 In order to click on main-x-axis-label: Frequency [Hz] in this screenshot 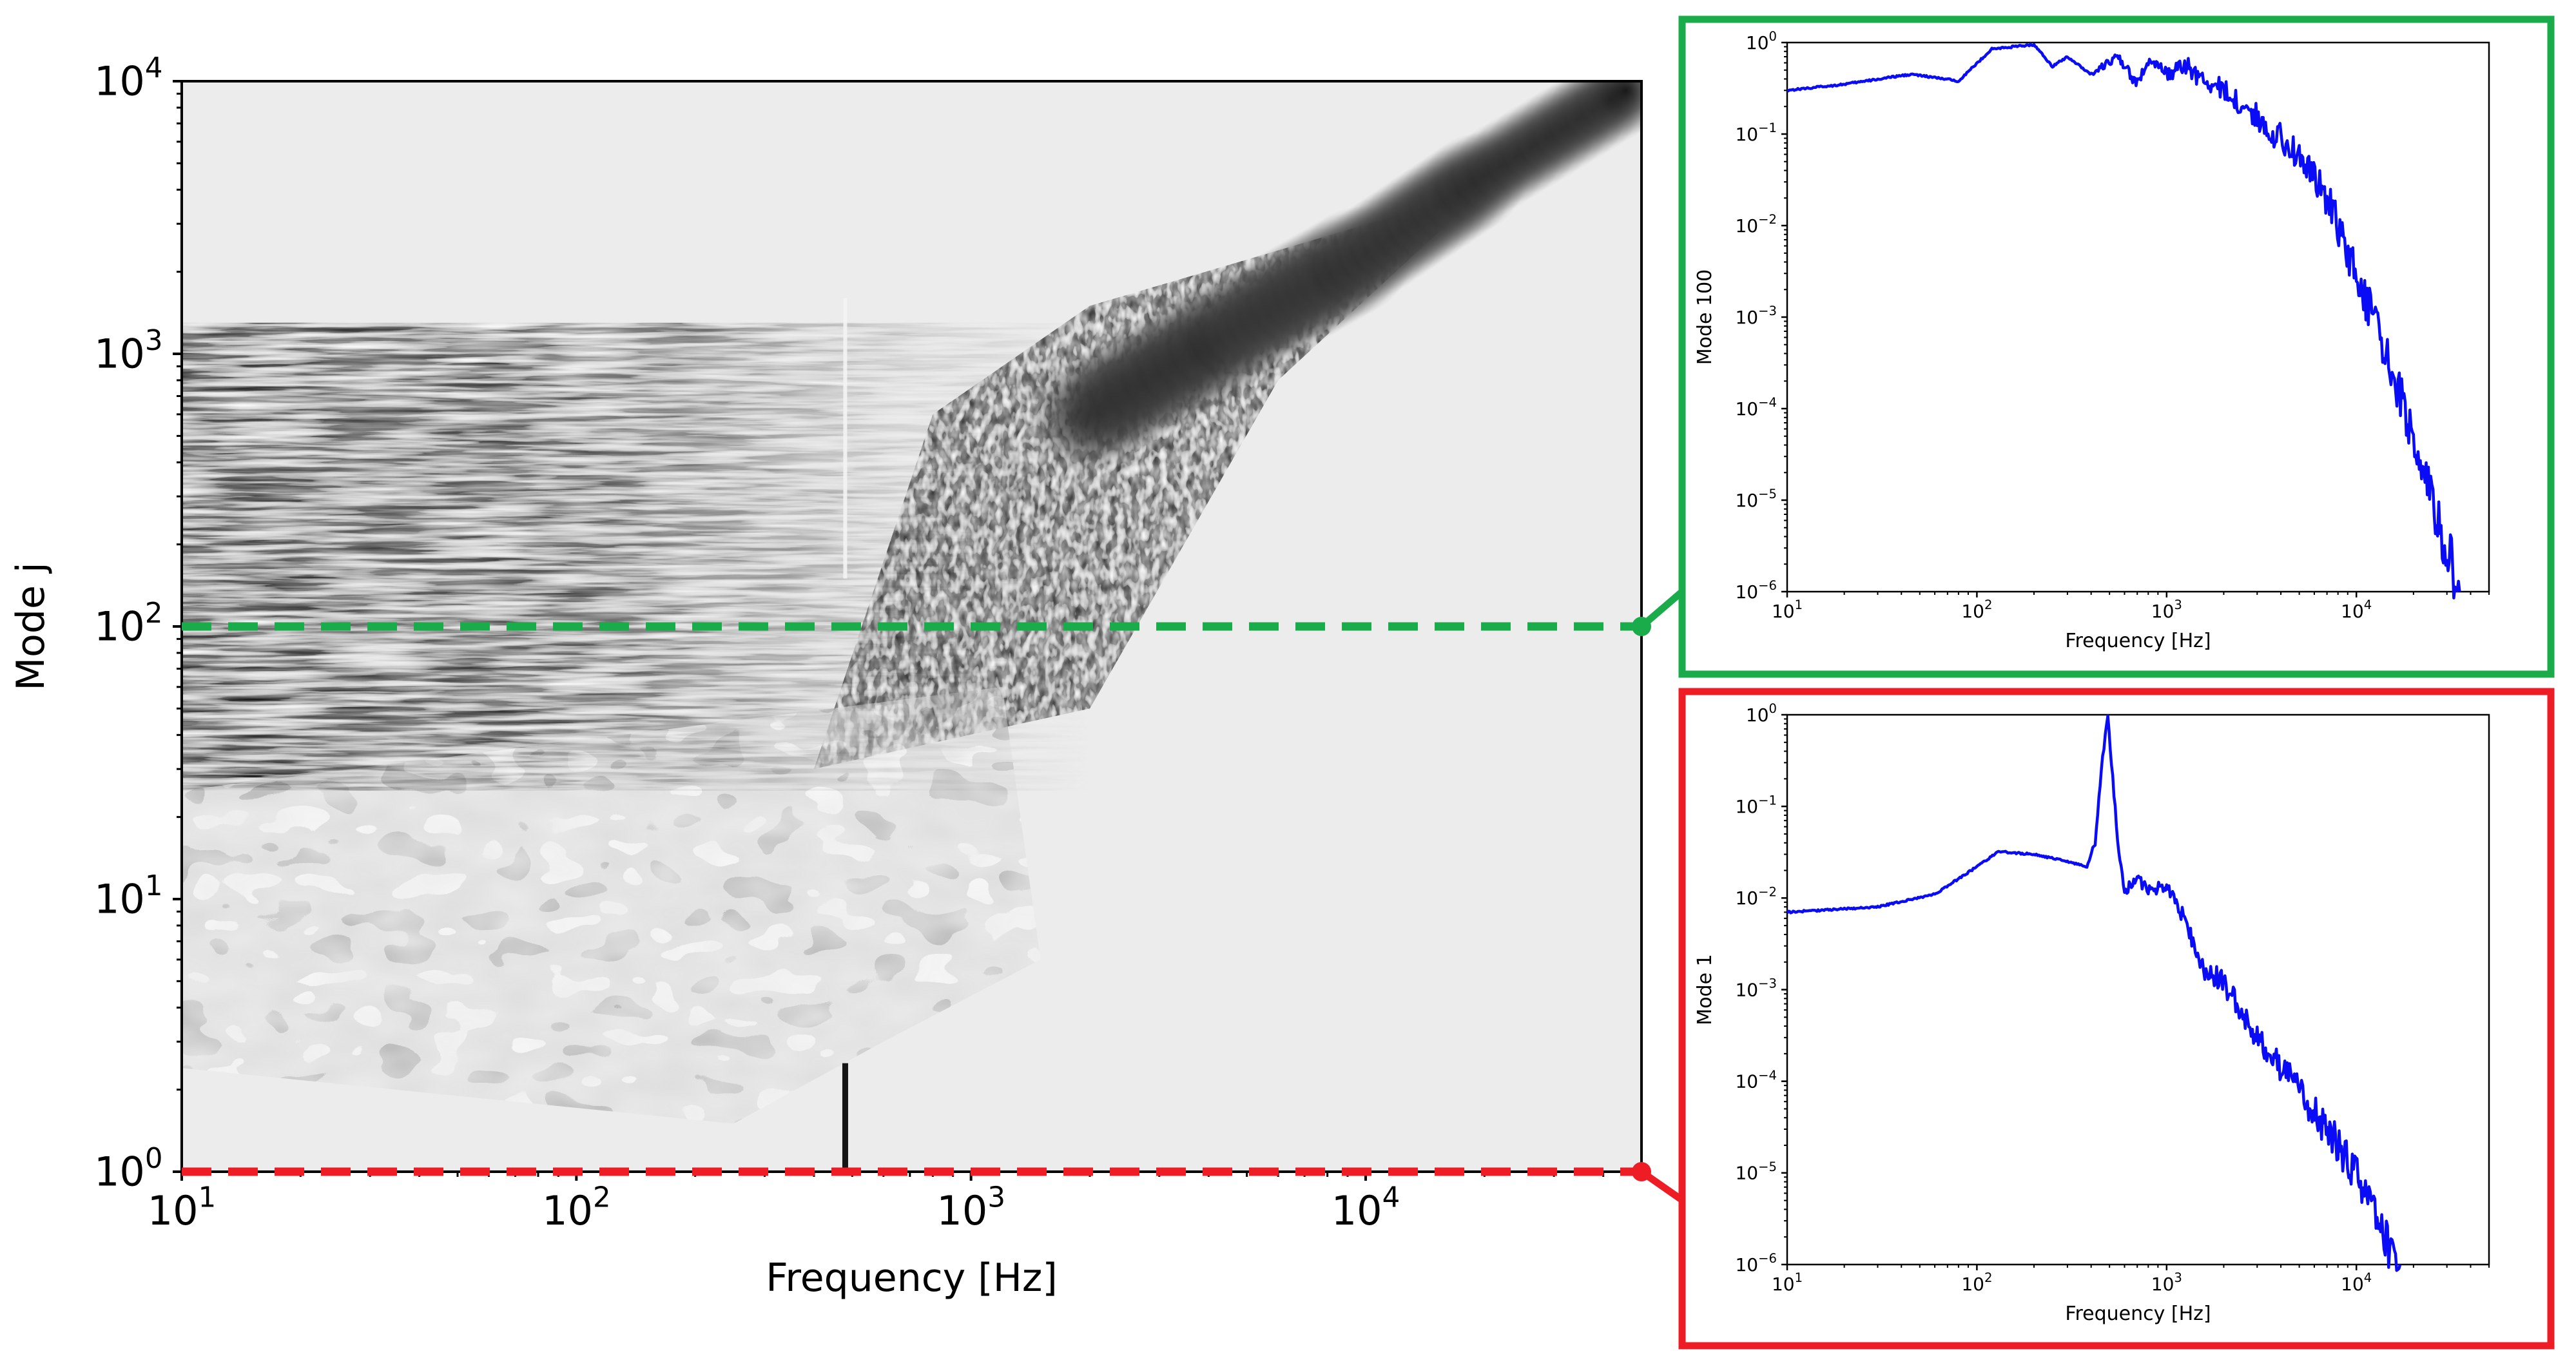, I will do `click(911, 1278)`.